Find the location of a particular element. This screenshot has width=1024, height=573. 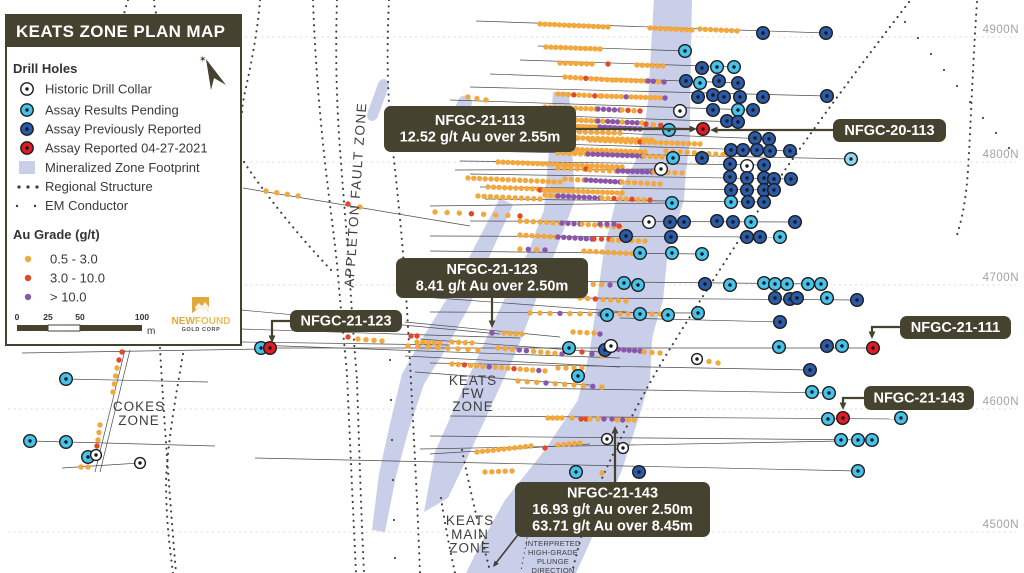

svg-text: NFGC-21-111 is located at coordinates (955, 328).